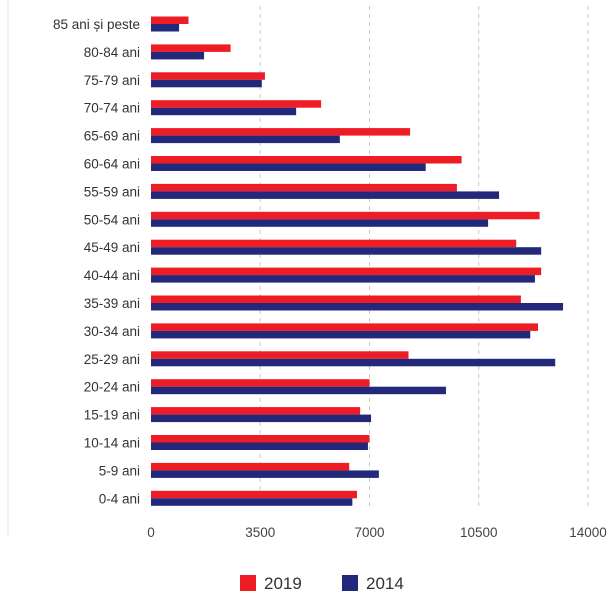 This screenshot has height=593, width=614. What do you see at coordinates (112, 219) in the screenshot?
I see `category-label-50-54-ani: 50-54 ani` at bounding box center [112, 219].